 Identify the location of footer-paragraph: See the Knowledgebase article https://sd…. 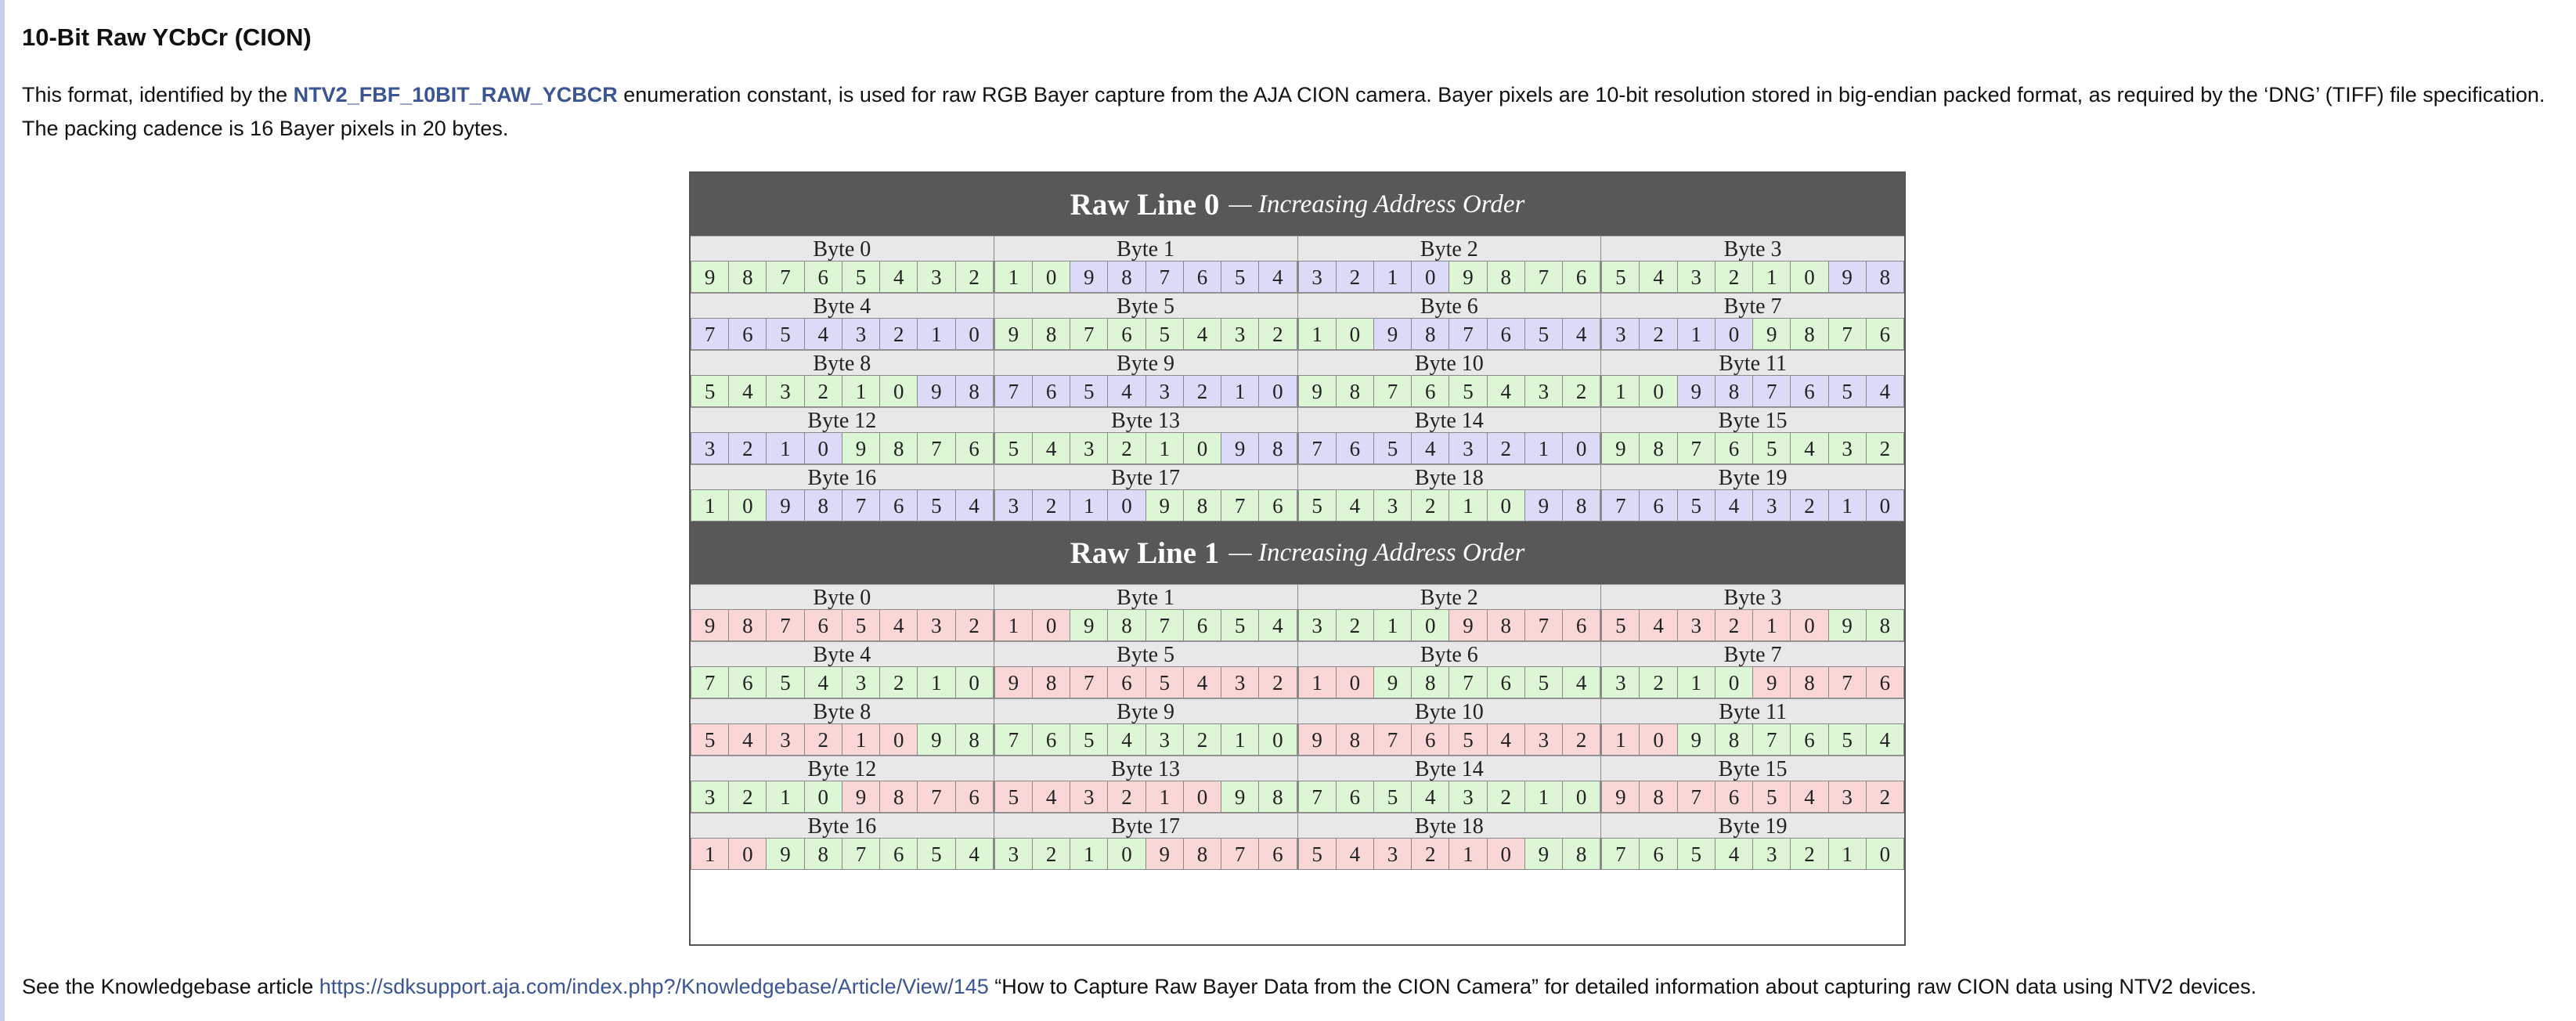
(1139, 986).